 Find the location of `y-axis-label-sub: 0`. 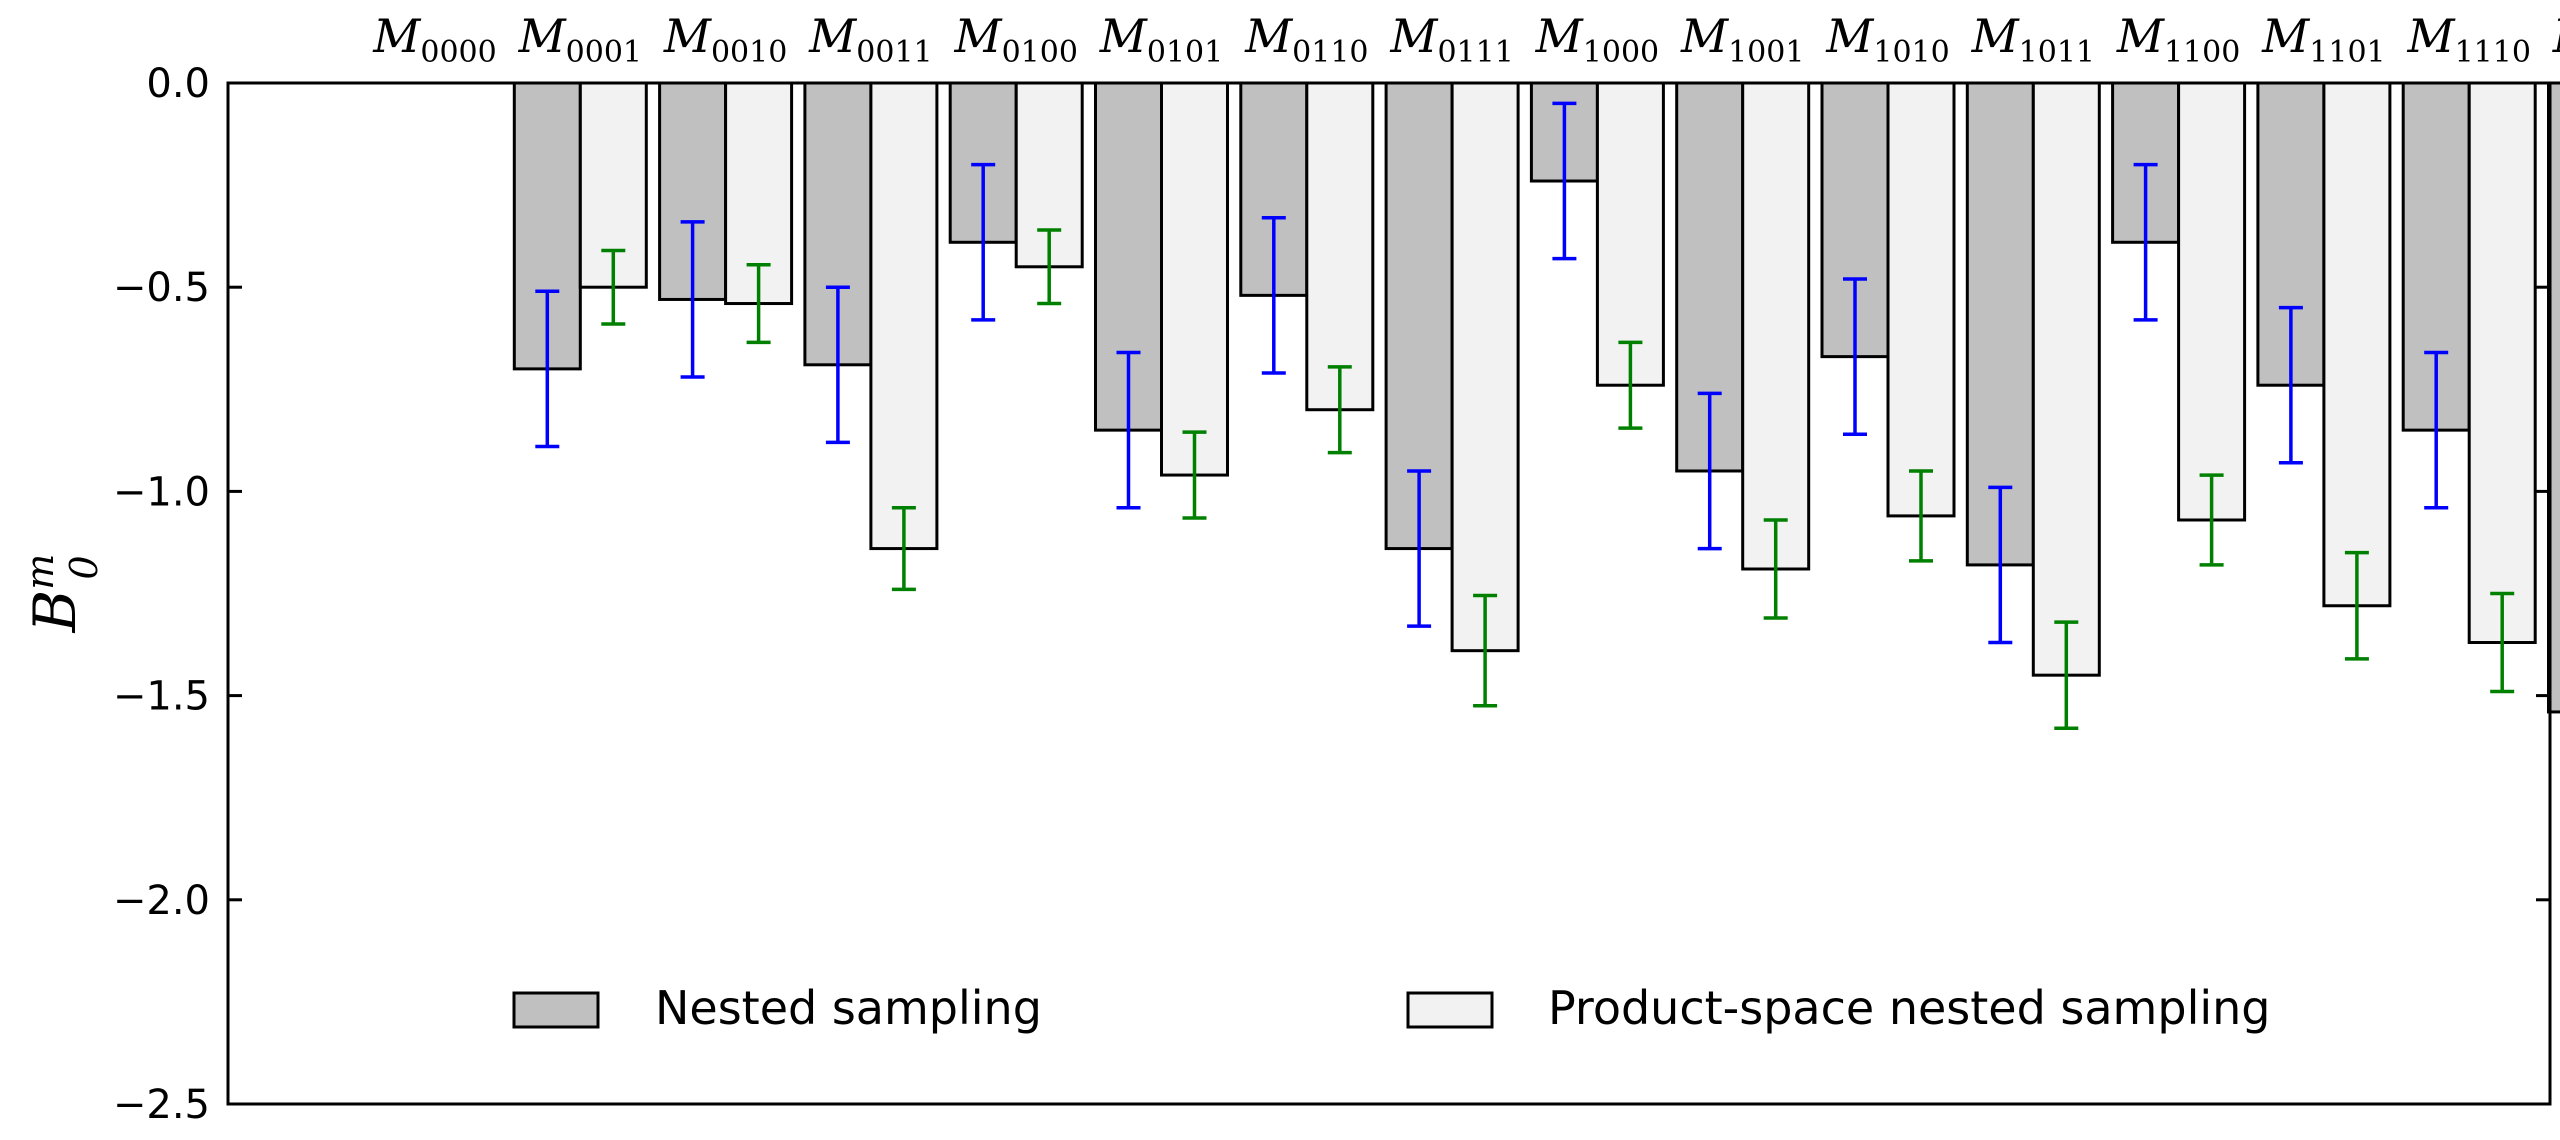

y-axis-label-sub: 0 is located at coordinates (84, 567).